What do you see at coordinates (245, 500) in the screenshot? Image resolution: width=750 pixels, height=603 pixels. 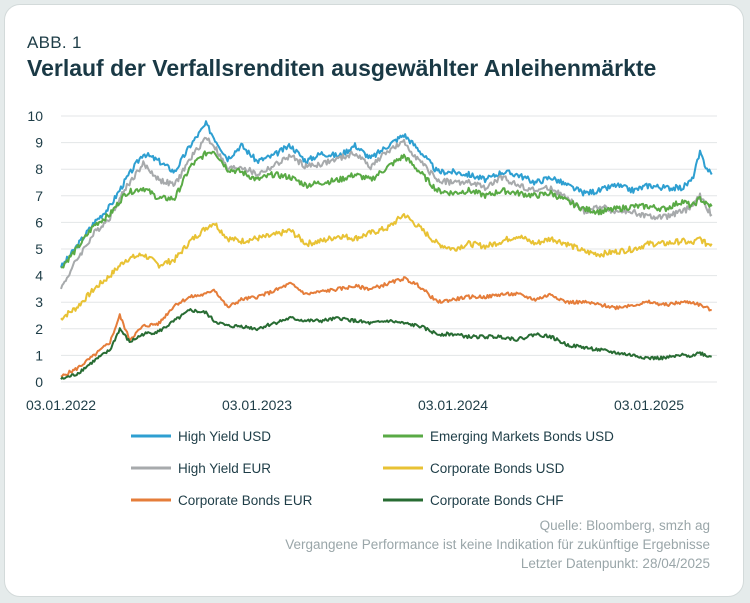 I see `legend-label: Corporate Bonds EUR` at bounding box center [245, 500].